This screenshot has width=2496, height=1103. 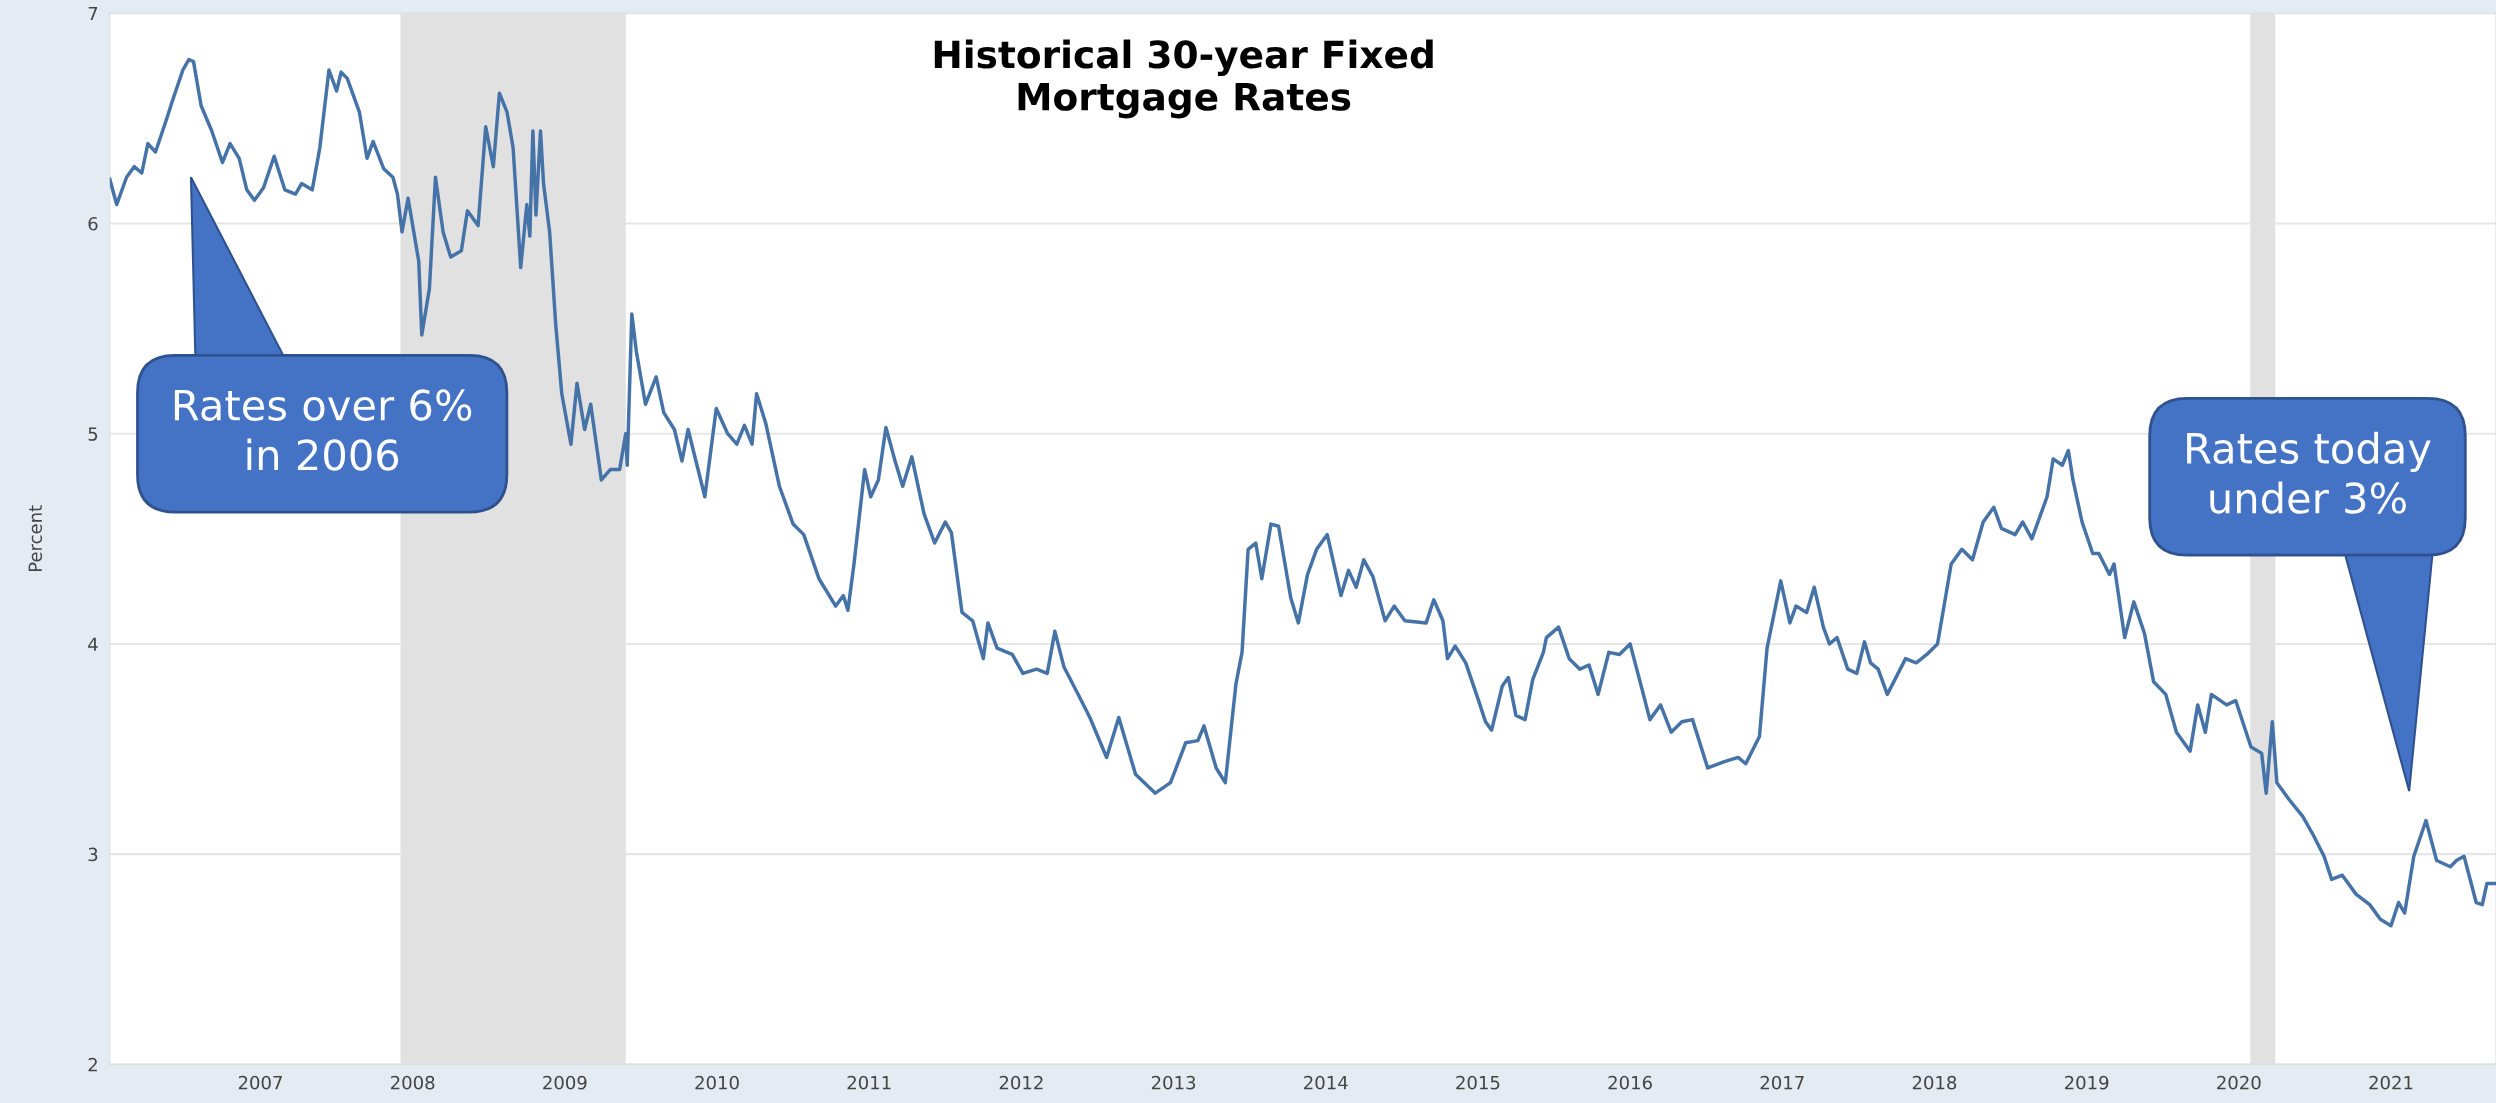 What do you see at coordinates (35, 538) in the screenshot?
I see `y-axis-title: Percent` at bounding box center [35, 538].